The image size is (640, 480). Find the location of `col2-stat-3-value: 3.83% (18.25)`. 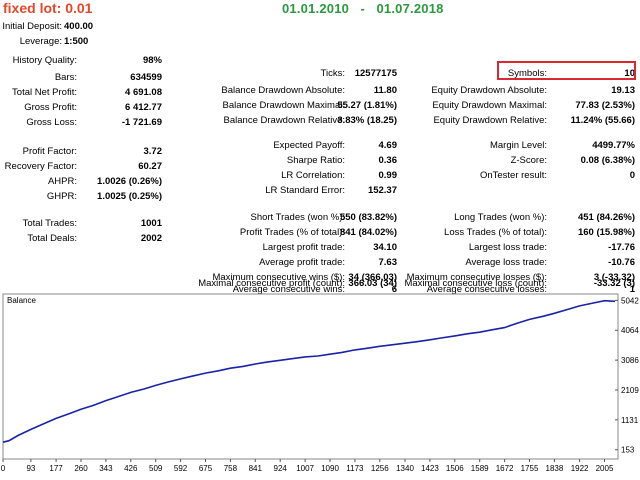

col2-stat-3-value: 3.83% (18.25) is located at coordinates (367, 120).